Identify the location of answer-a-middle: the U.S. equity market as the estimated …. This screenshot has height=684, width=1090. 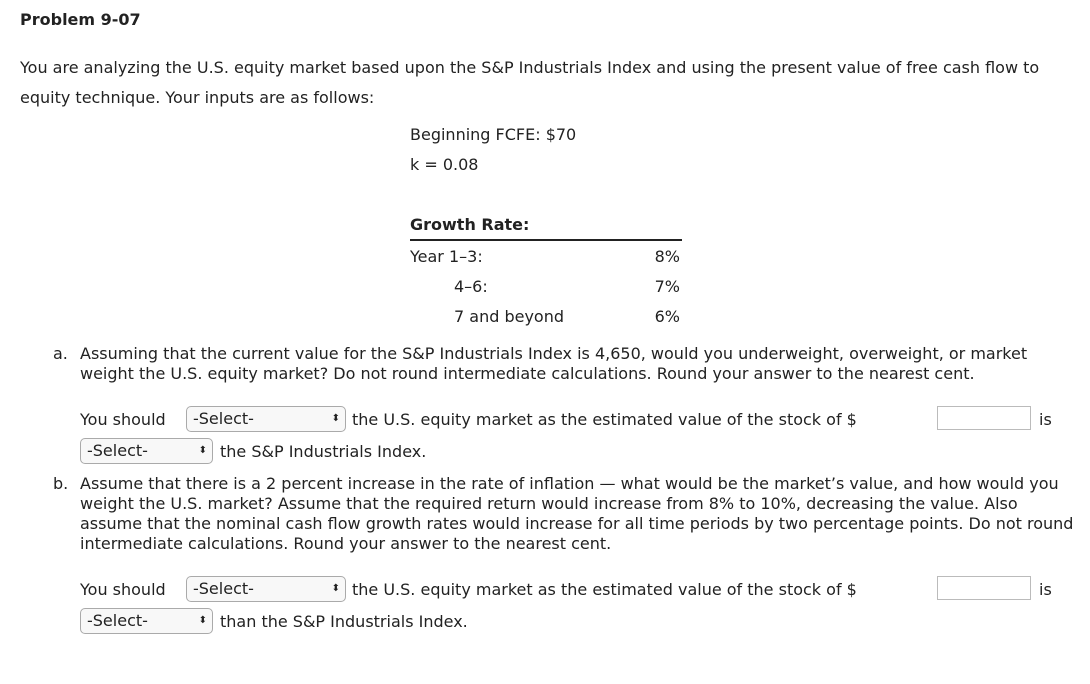
(604, 419).